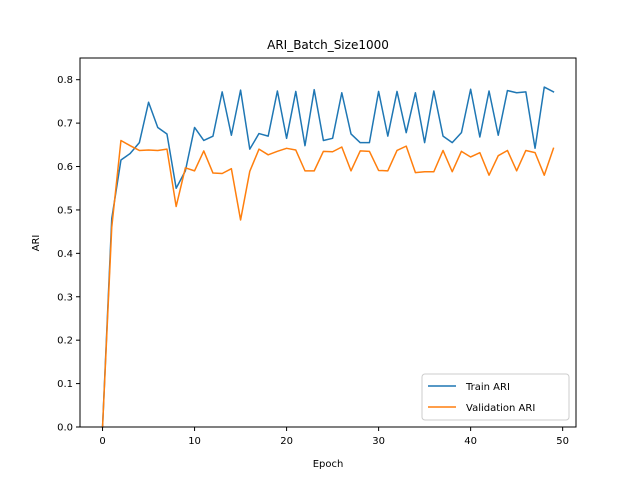  What do you see at coordinates (65, 254) in the screenshot?
I see `y-tick-label: 0.4` at bounding box center [65, 254].